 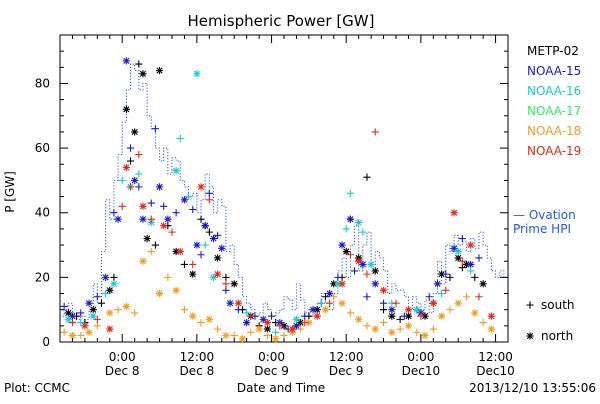 What do you see at coordinates (495, 371) in the screenshot?
I see `x-tick-date-label: Dec10` at bounding box center [495, 371].